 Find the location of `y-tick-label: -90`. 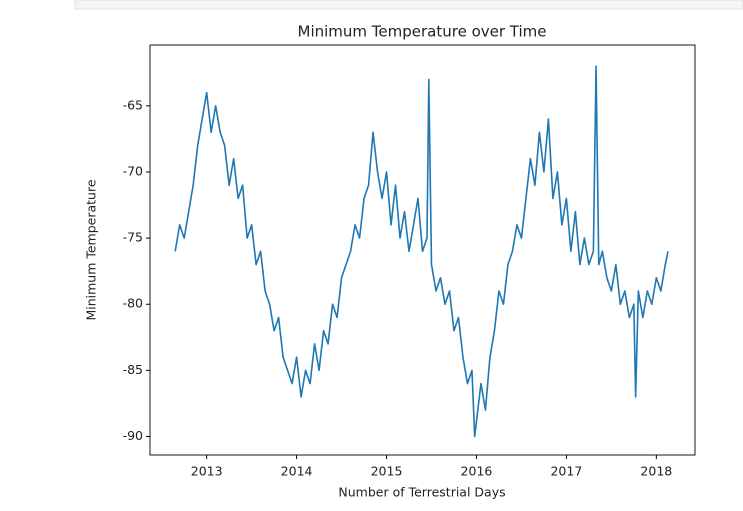

y-tick-label: -90 is located at coordinates (133, 435).